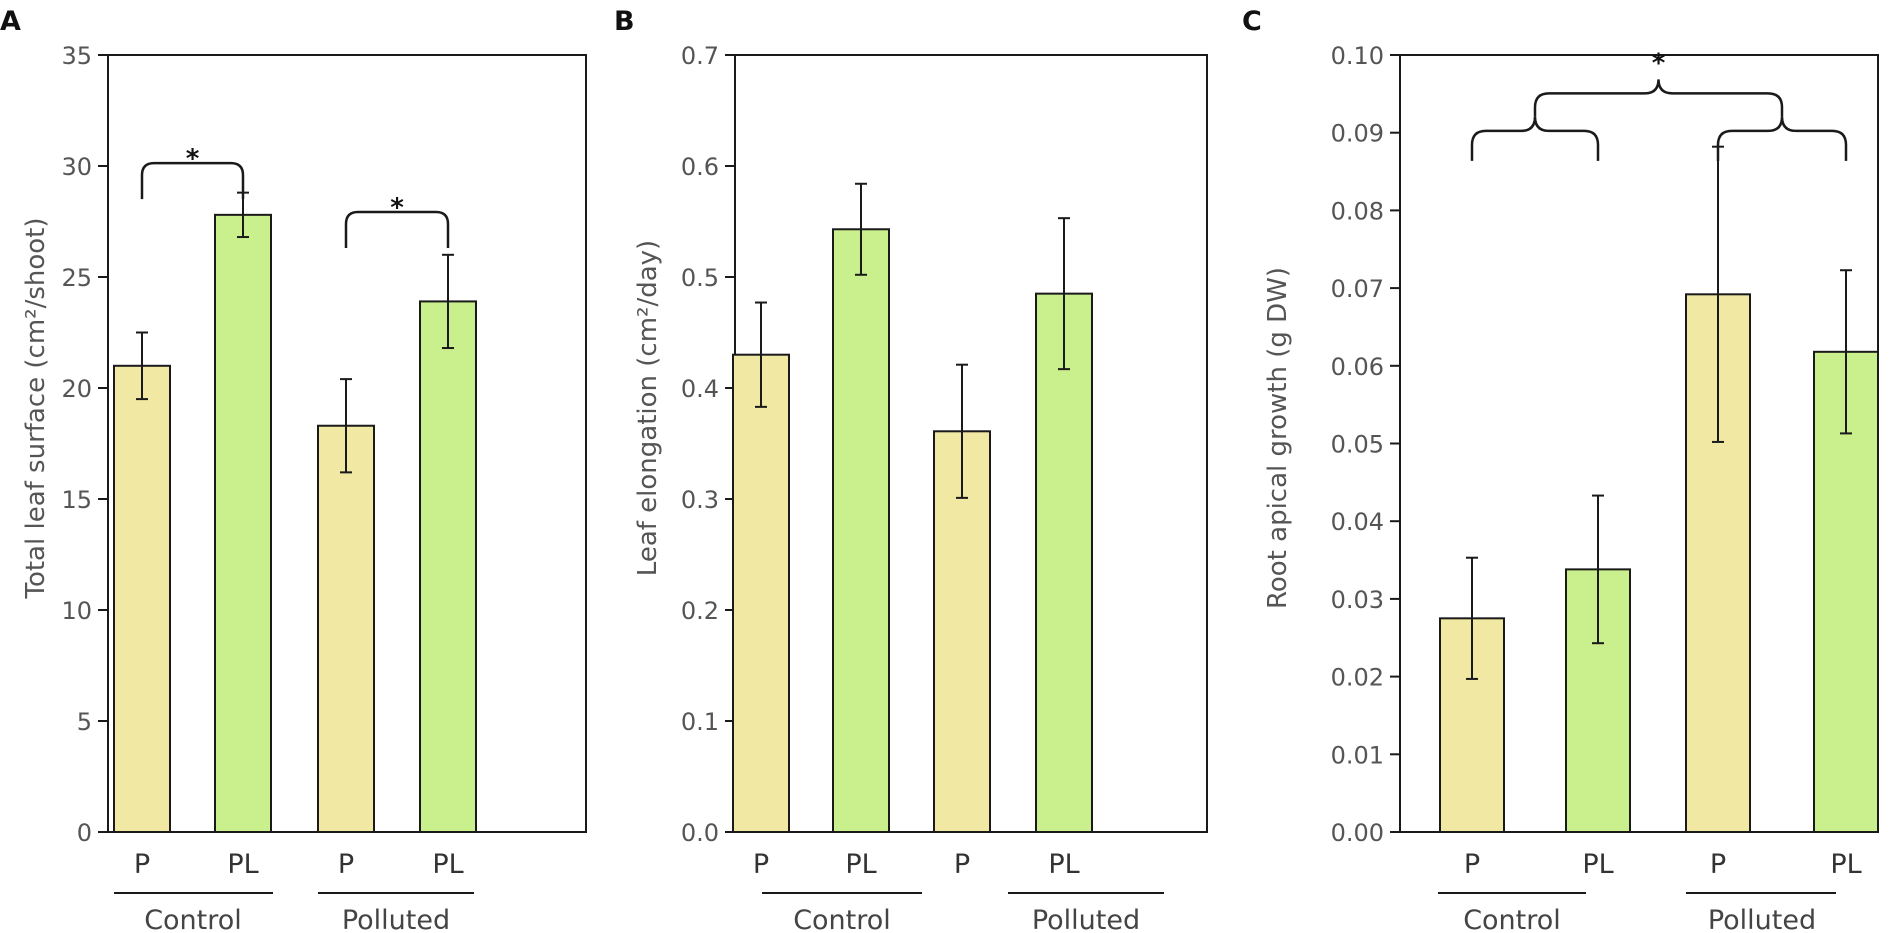 The image size is (1904, 933). What do you see at coordinates (648, 408) in the screenshot?
I see `panel-b-y-axis-title: Leaf elongation (cm²/day)` at bounding box center [648, 408].